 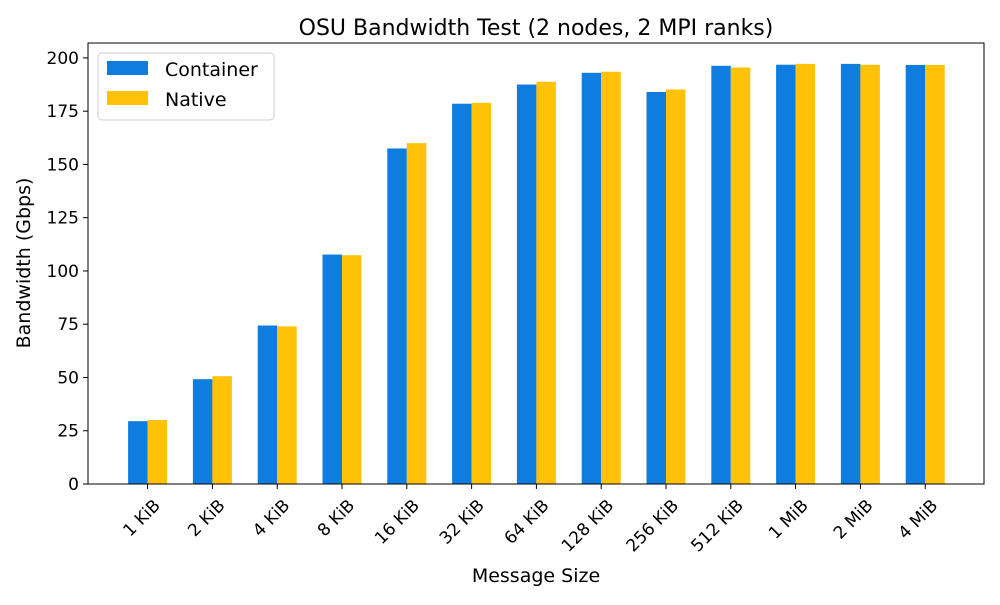 I want to click on x-tick-label: 2 MiB, so click(x=854, y=520).